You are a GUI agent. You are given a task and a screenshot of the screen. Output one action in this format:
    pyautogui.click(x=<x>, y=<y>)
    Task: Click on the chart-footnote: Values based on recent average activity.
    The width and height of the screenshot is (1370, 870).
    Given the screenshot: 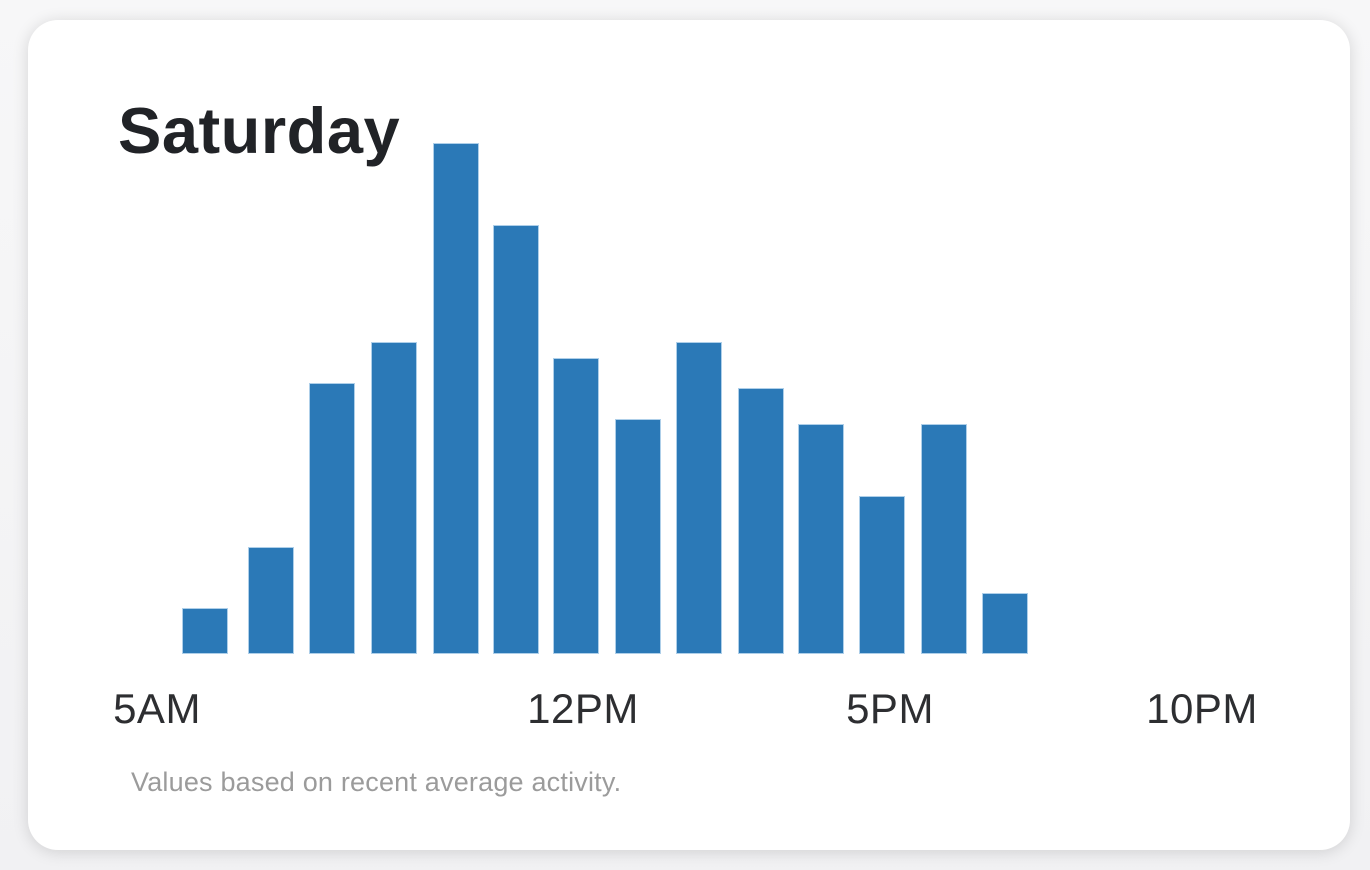 What is the action you would take?
    pyautogui.click(x=376, y=782)
    